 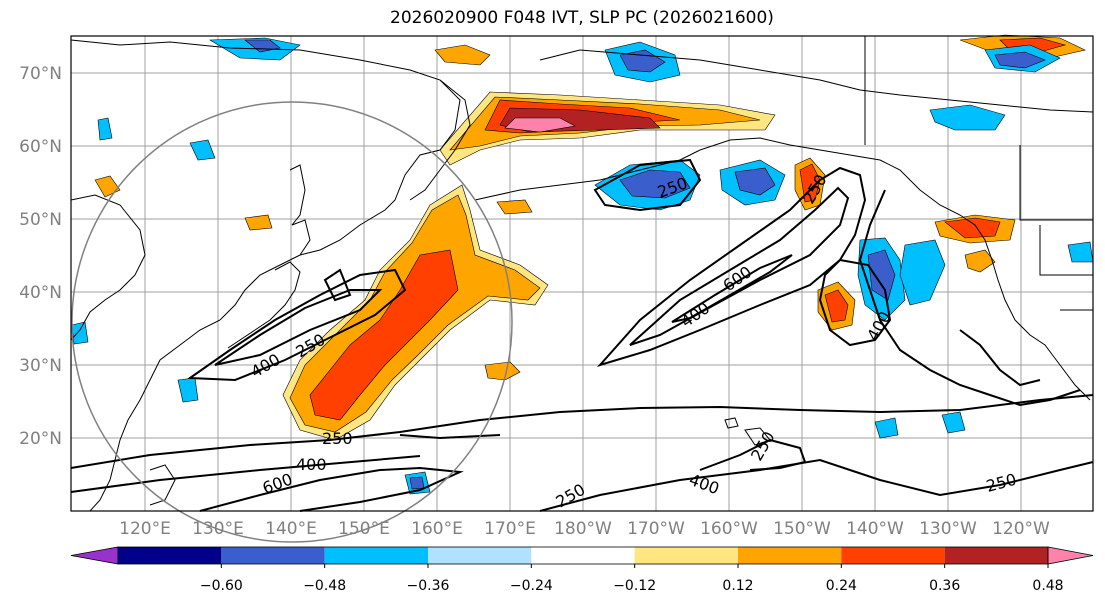 I want to click on colorbar-extension-low, so click(x=94, y=555).